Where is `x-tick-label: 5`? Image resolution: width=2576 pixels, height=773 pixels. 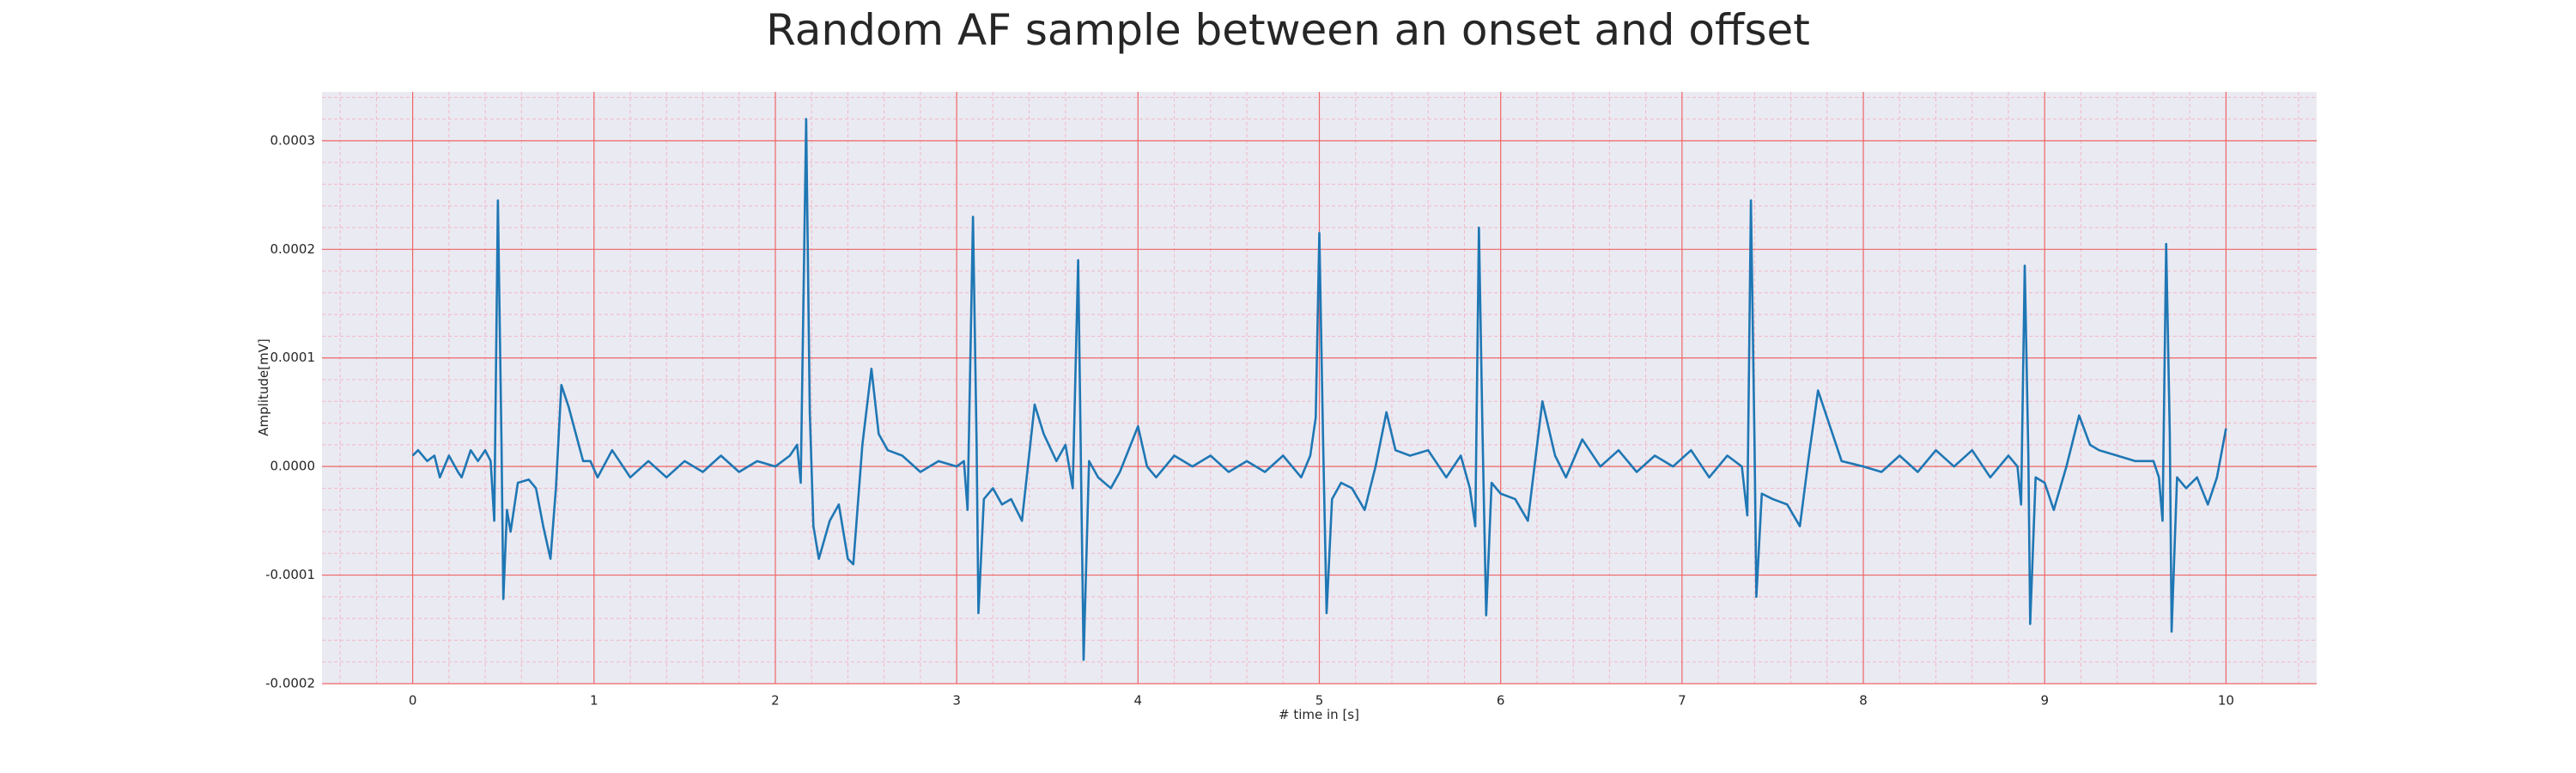 x-tick-label: 5 is located at coordinates (1319, 701).